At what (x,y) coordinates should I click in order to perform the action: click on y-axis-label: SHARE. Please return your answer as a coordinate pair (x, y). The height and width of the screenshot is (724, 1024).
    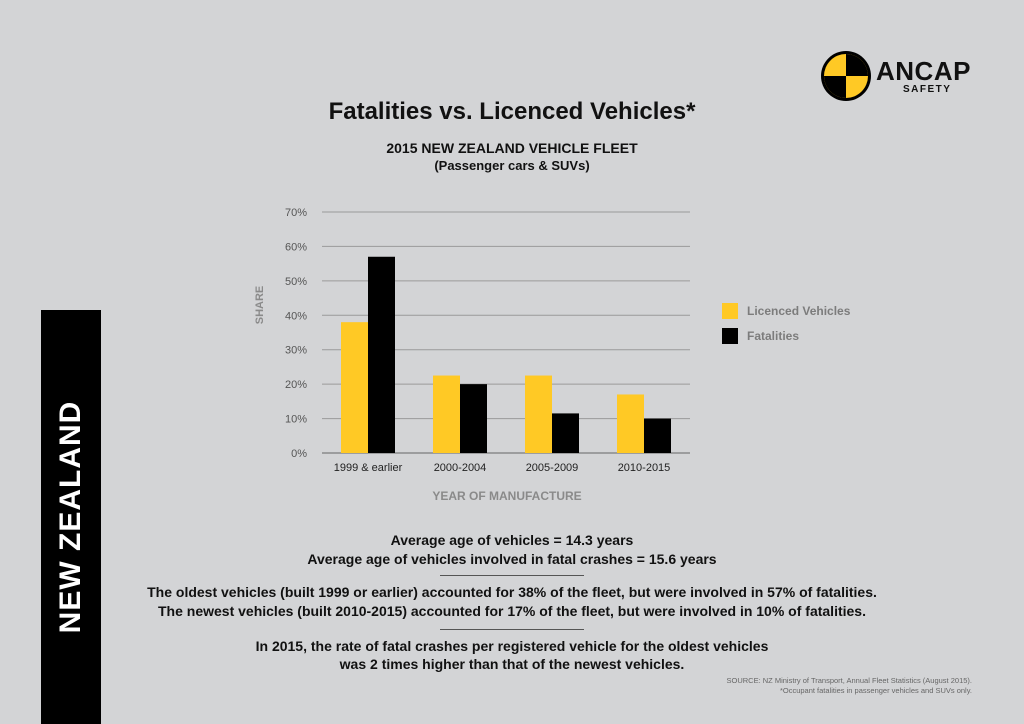
    Looking at the image, I should click on (260, 305).